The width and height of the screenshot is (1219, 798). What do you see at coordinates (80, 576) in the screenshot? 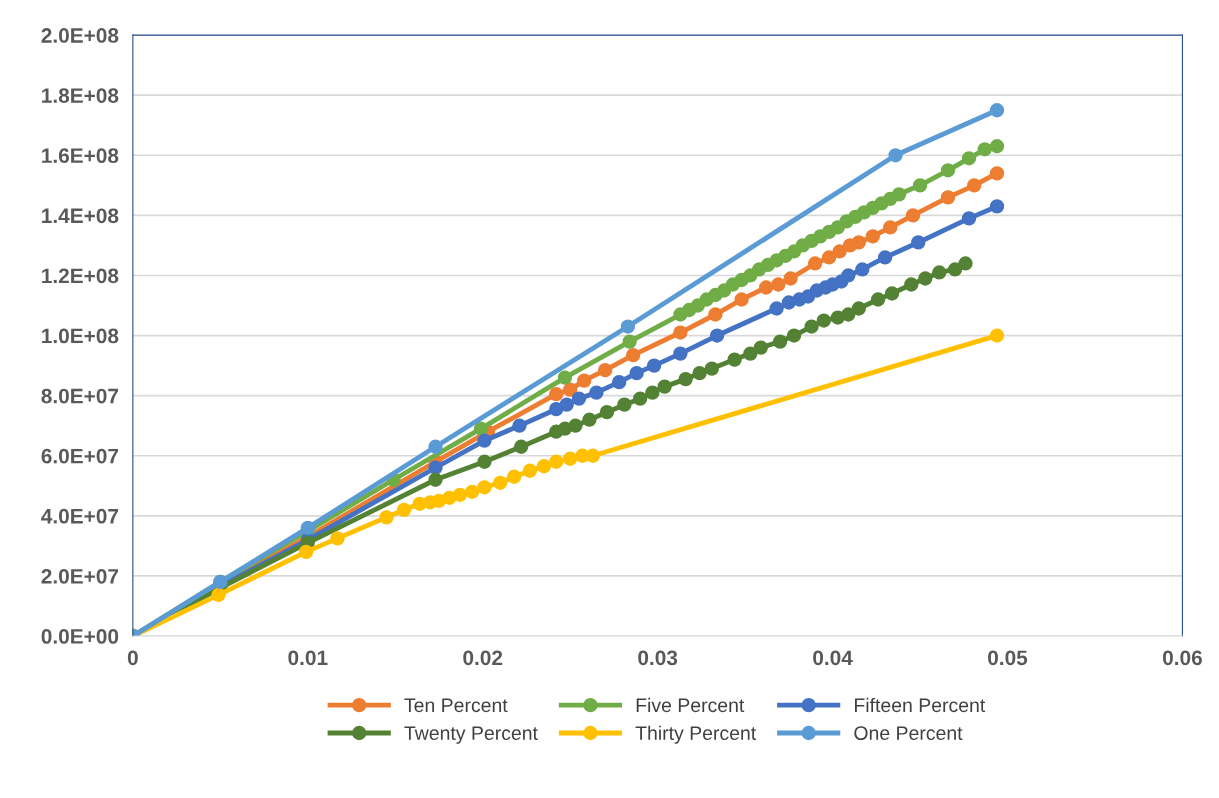
I see `y-tick-label: 2.0E+07` at bounding box center [80, 576].